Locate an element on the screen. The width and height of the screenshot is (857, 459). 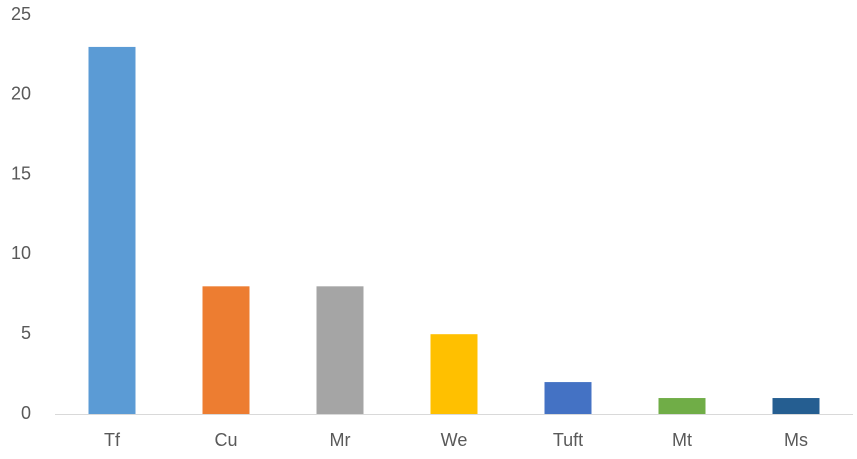
y-tick-label: 10 is located at coordinates (21, 253).